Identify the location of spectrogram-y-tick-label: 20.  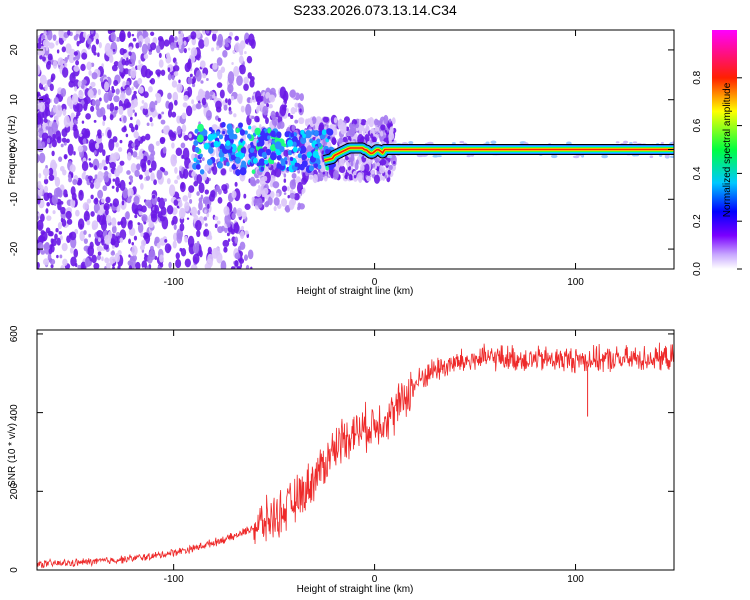
(14, 50).